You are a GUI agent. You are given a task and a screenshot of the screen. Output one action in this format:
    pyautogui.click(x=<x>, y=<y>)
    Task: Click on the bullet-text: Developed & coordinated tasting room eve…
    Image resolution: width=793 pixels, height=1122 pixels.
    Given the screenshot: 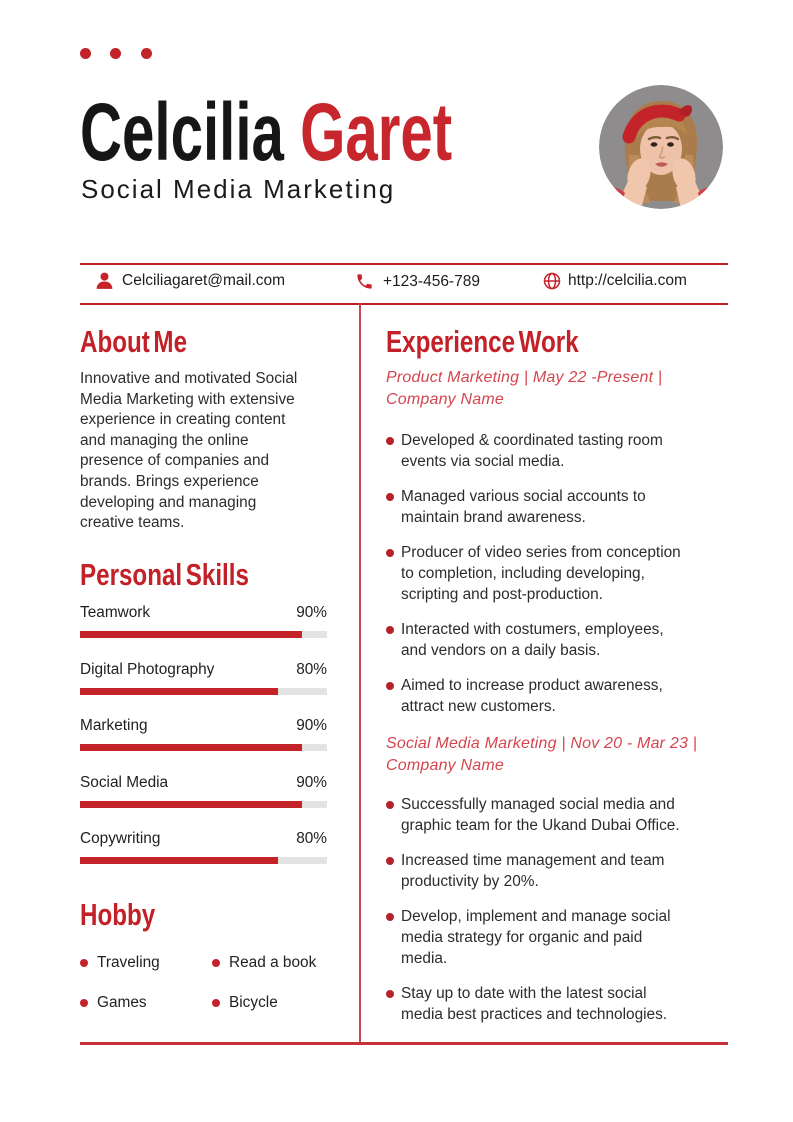 What is the action you would take?
    pyautogui.click(x=532, y=451)
    